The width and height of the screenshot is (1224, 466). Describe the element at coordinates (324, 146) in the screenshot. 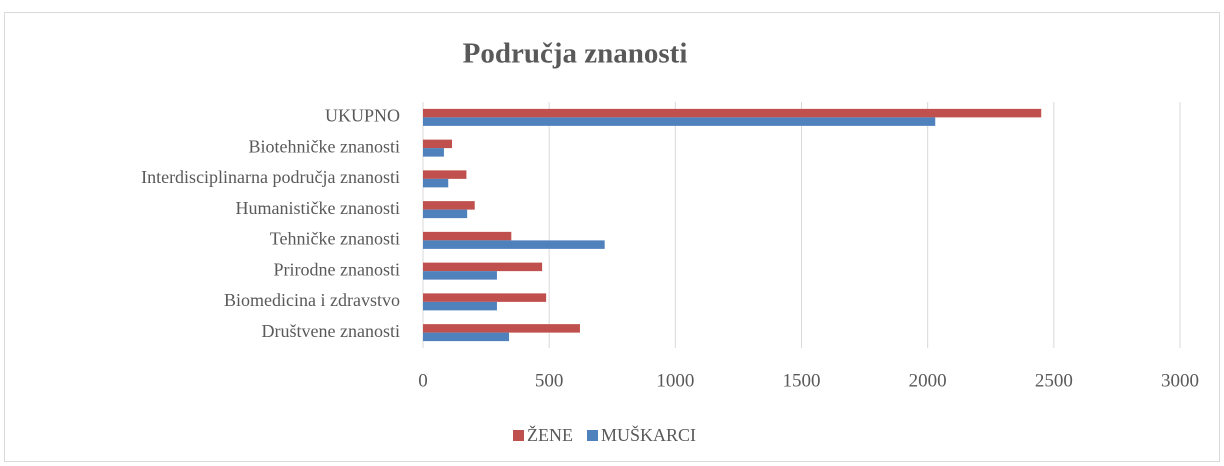

I see `y-tick-label: Biotehničke znanosti` at that location.